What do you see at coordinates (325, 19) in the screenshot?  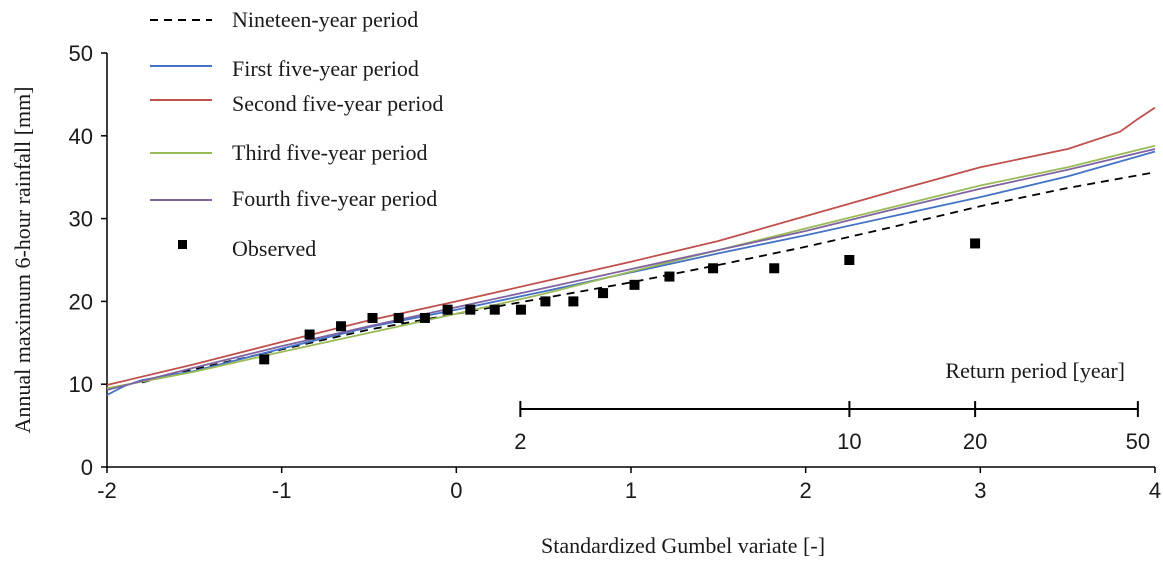 I see `legend-label: Nineteen-year period` at bounding box center [325, 19].